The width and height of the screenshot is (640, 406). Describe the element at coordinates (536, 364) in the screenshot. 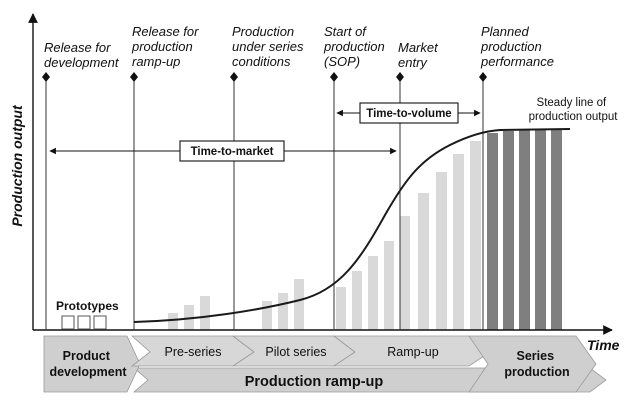

I see `phase-series-production-label: Series production` at that location.